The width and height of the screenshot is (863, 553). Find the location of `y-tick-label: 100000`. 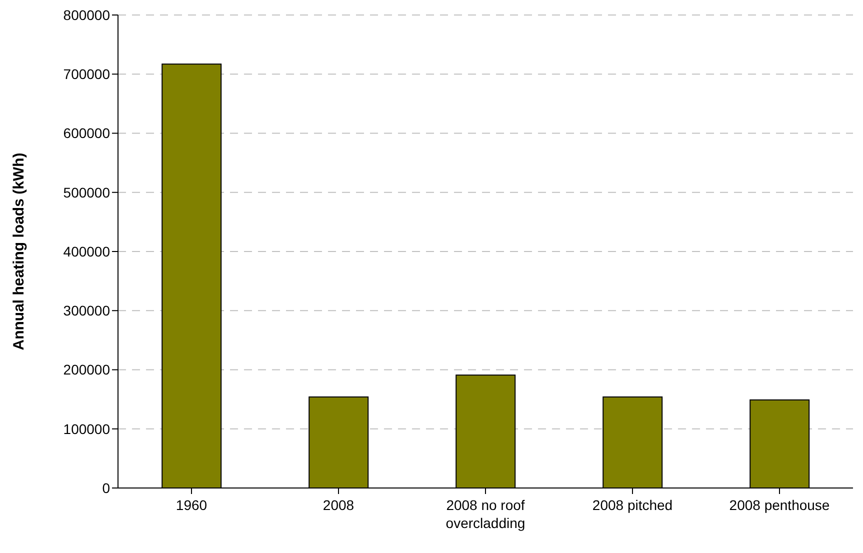

y-tick-label: 100000 is located at coordinates (86, 428).